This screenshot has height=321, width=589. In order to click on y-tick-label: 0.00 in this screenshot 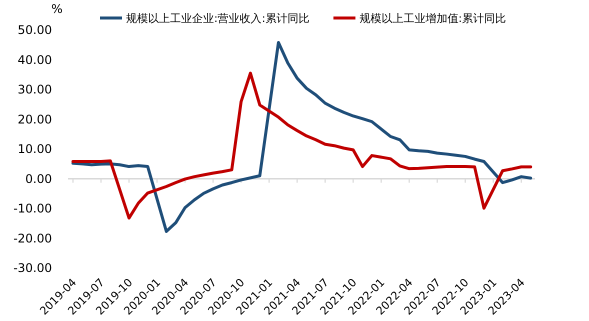, I will do `click(38, 179)`.